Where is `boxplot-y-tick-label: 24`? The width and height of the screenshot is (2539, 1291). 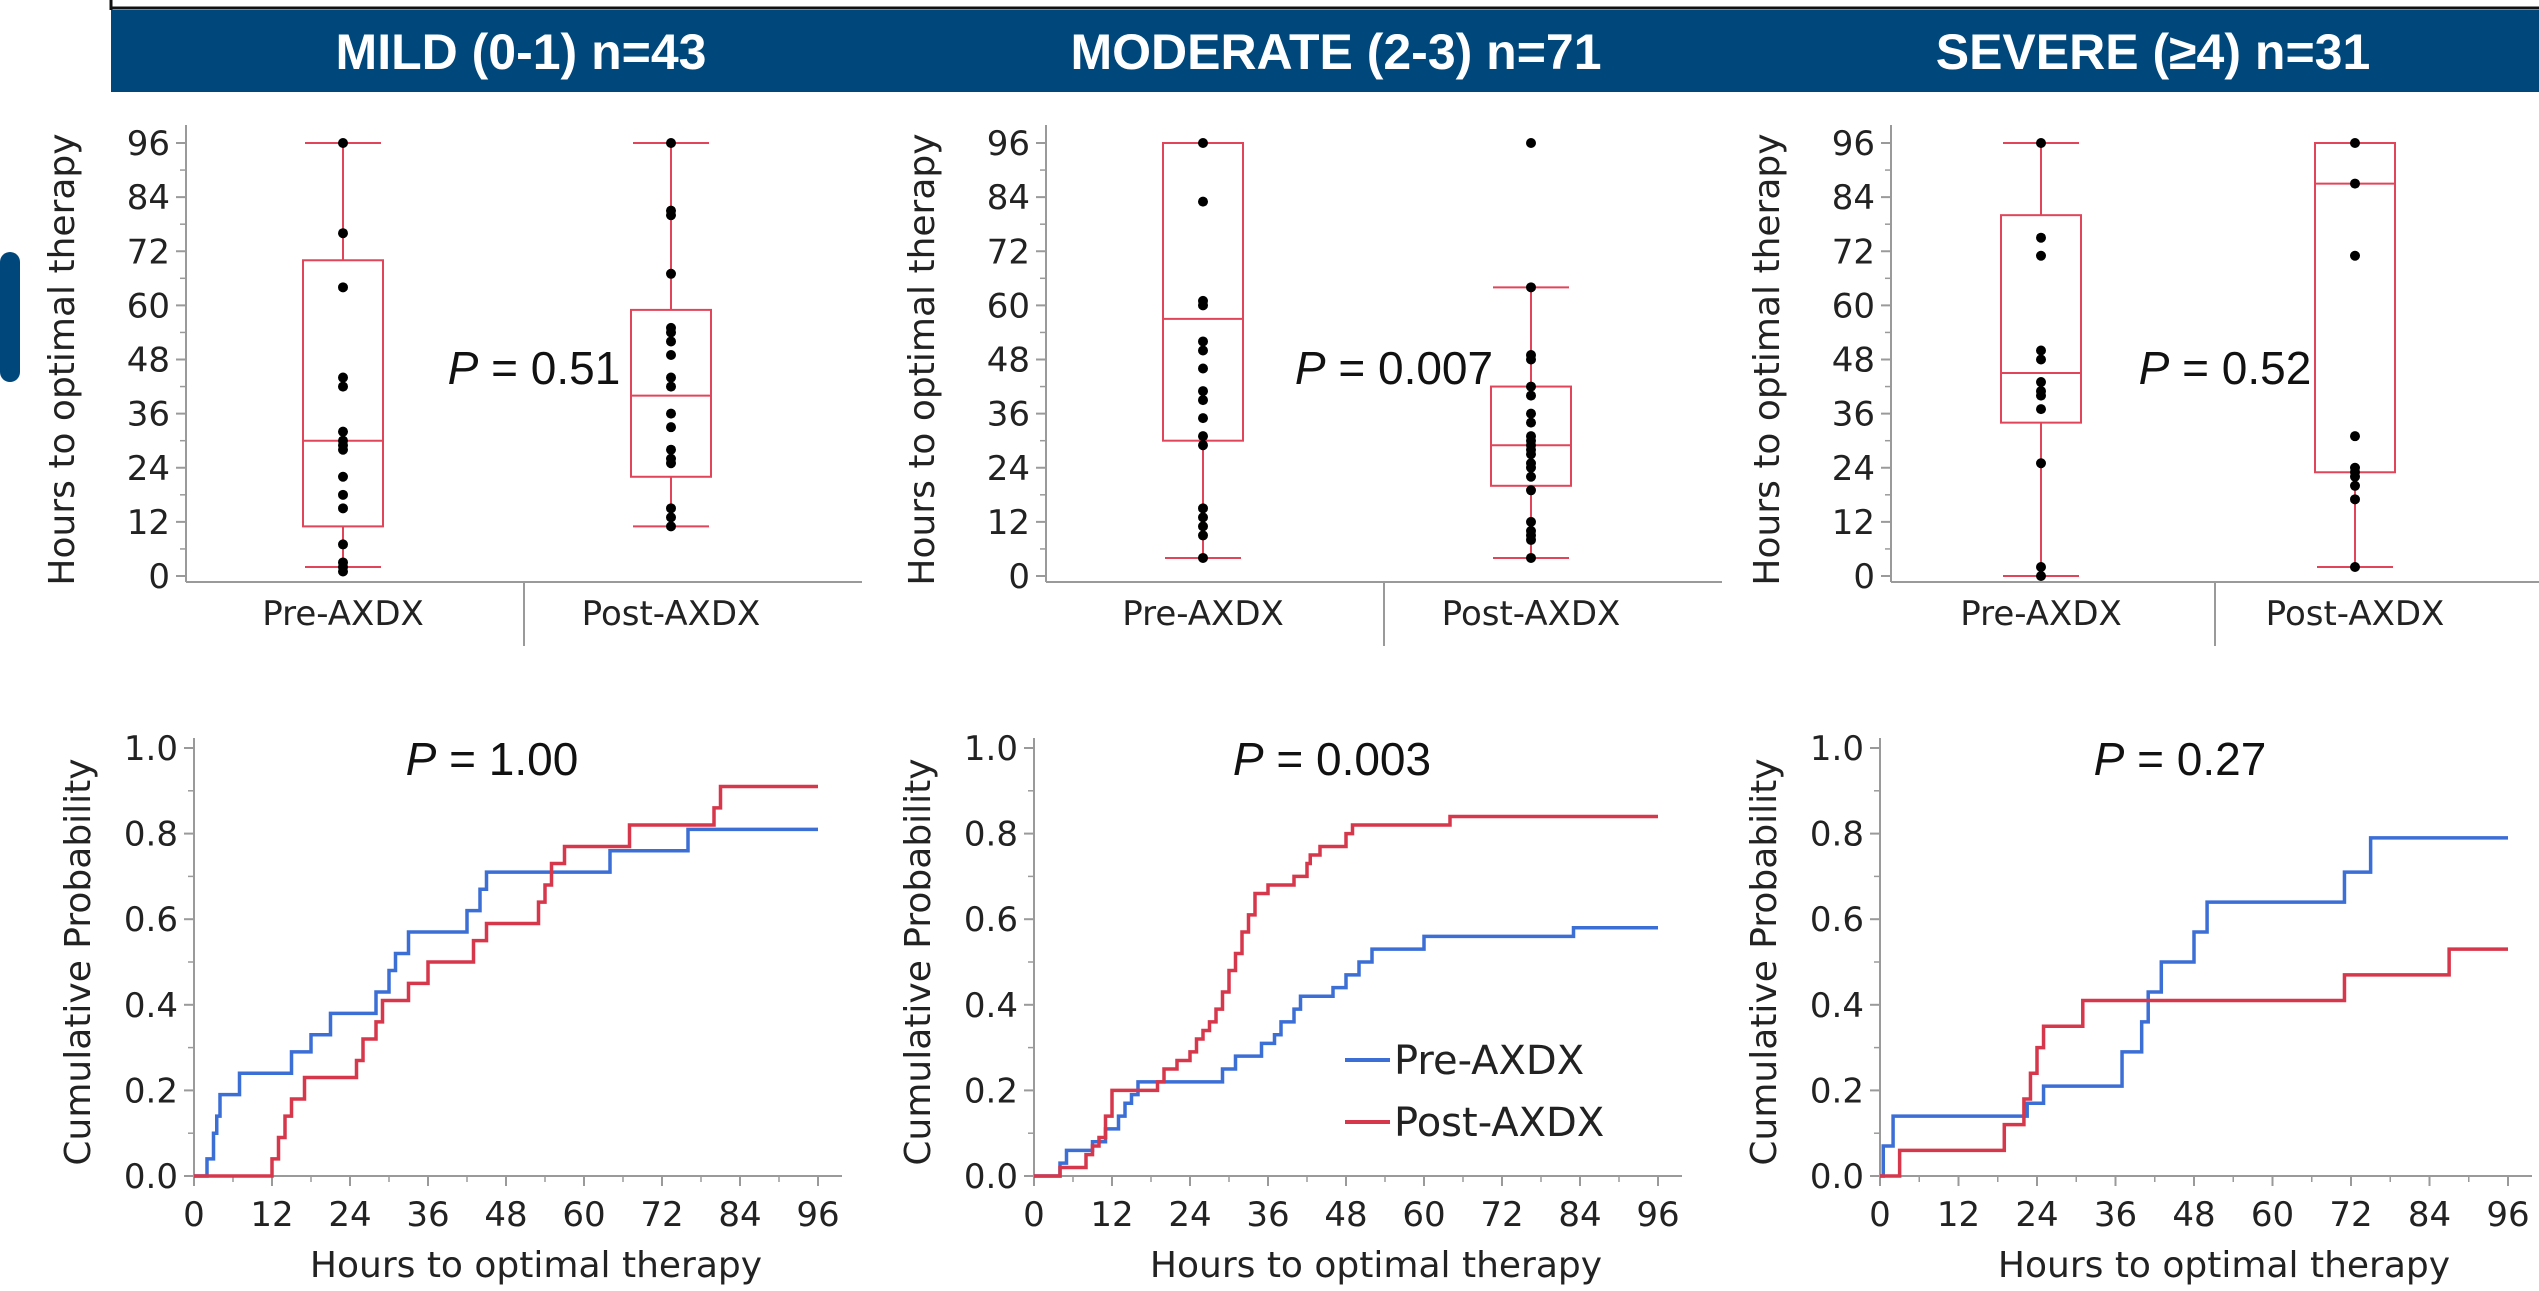 boxplot-y-tick-label: 24 is located at coordinates (1853, 469).